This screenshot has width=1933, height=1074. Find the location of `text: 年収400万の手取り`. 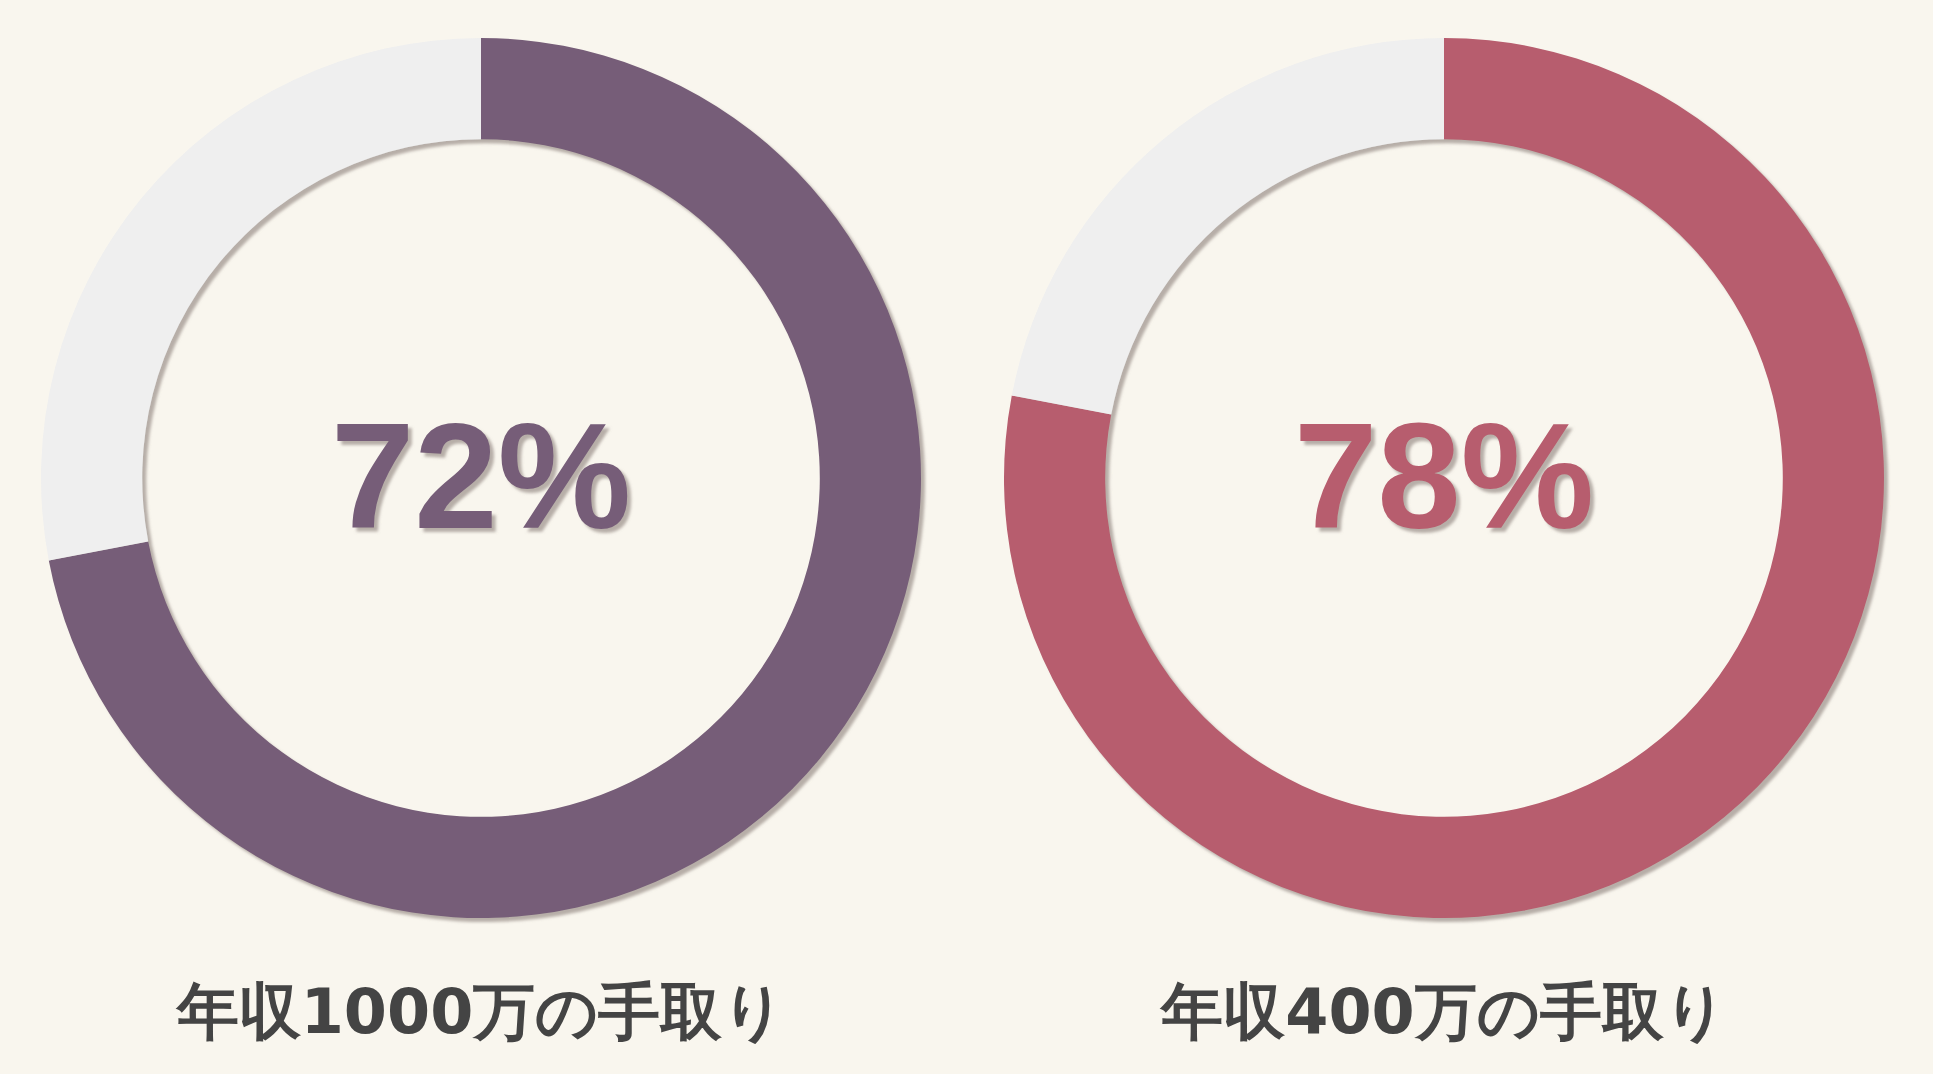

text: 年収400万の手取り is located at coordinates (1443, 1011).